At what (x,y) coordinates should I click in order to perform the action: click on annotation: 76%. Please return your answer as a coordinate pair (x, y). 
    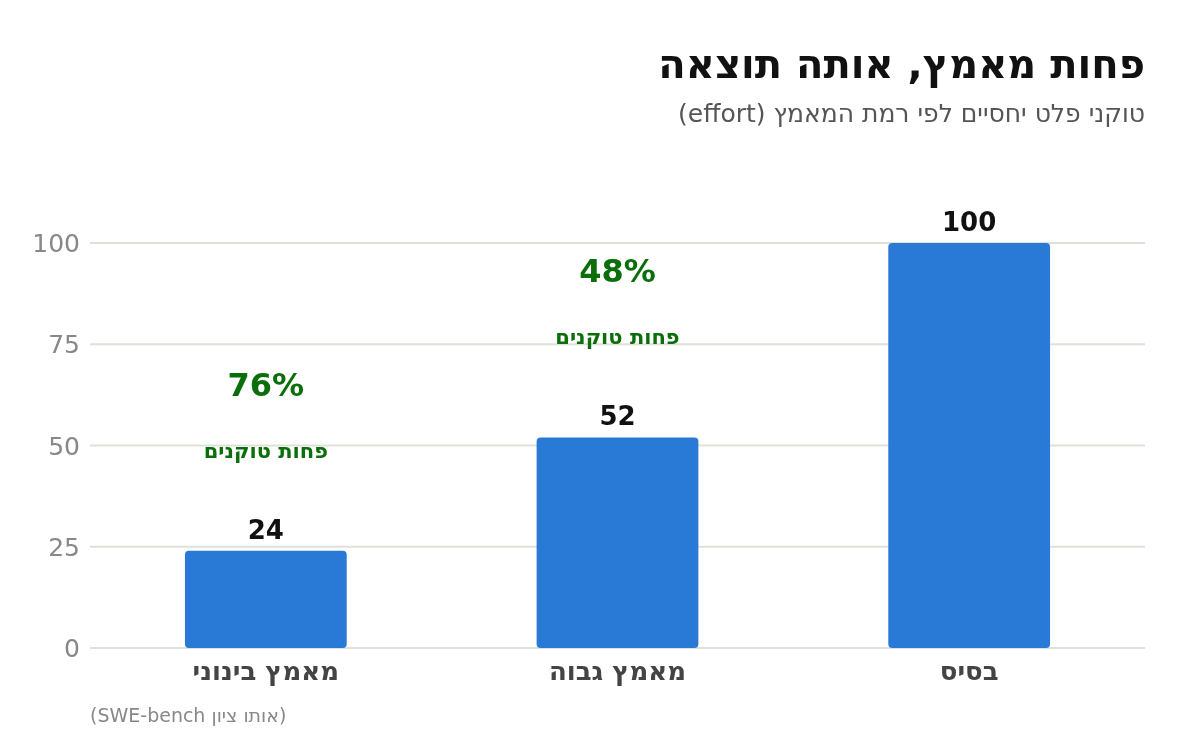
    Looking at the image, I should click on (266, 384).